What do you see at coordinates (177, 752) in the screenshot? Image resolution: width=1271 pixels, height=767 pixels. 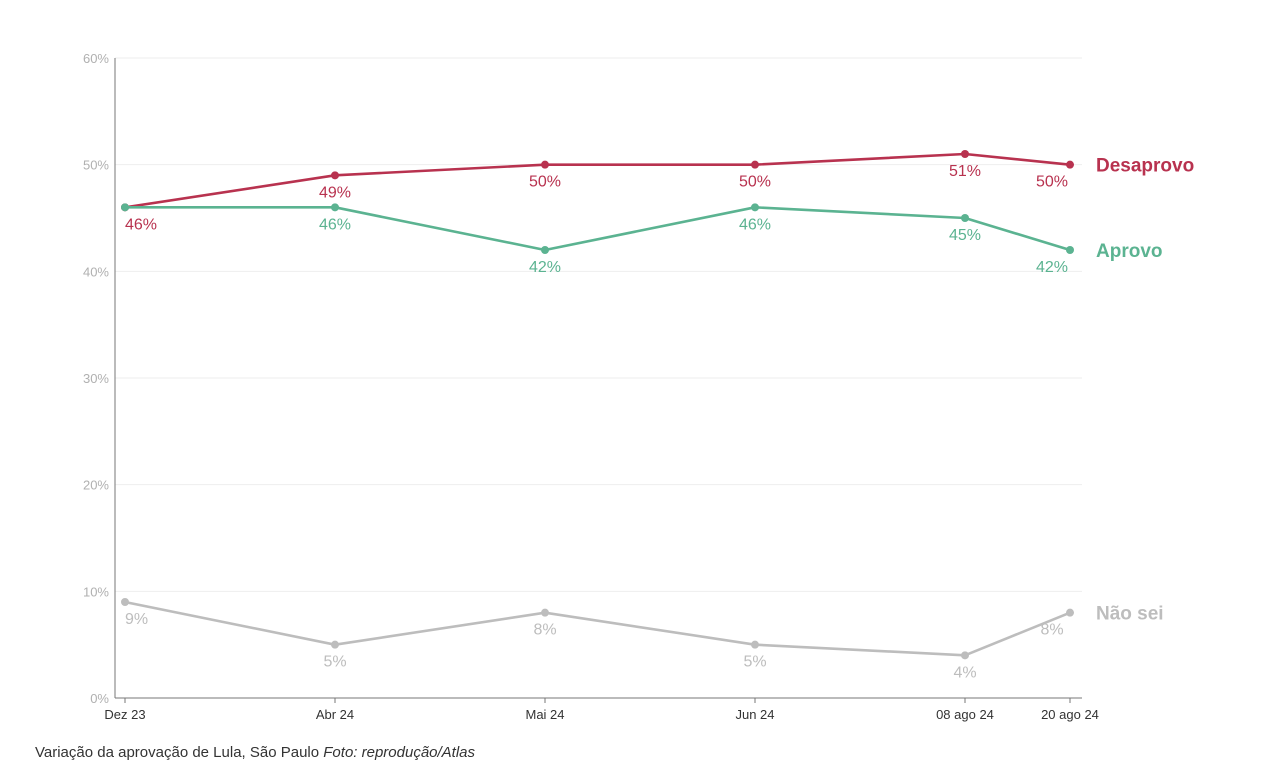 I see `caption-text: Variação da aprovação de Lula, São Paulo` at bounding box center [177, 752].